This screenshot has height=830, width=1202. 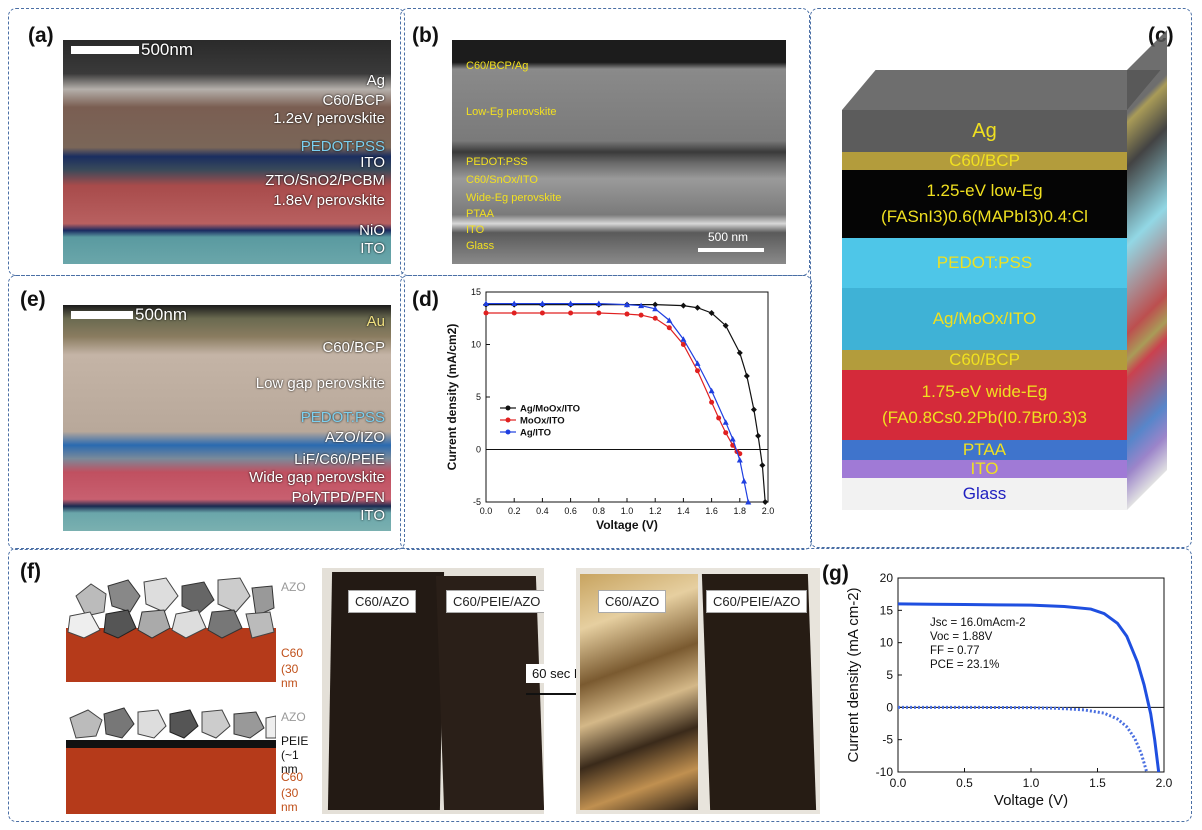 What do you see at coordinates (353, 100) in the screenshot?
I see `layer-a-1: C60/BCP` at bounding box center [353, 100].